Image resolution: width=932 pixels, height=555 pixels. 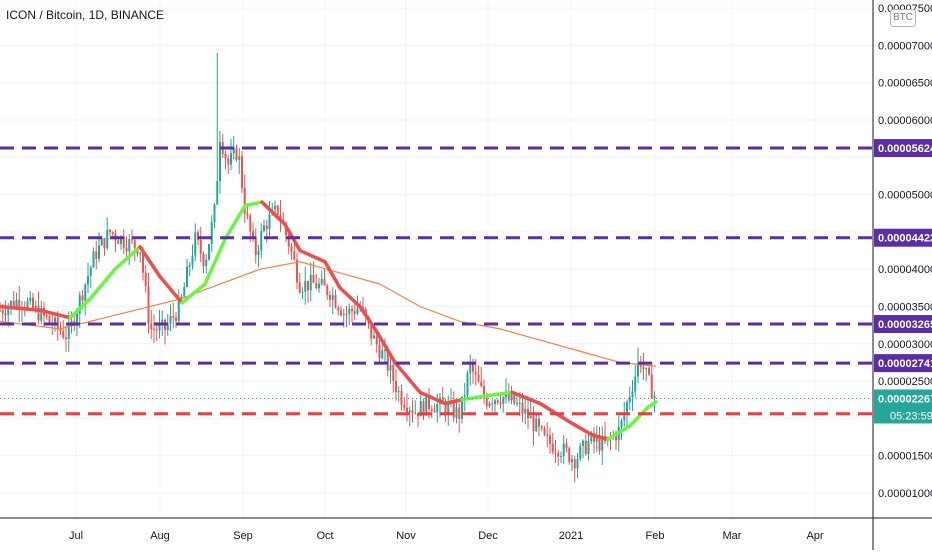 What do you see at coordinates (911, 416) in the screenshot?
I see `countdown-label: 05:23:59` at bounding box center [911, 416].